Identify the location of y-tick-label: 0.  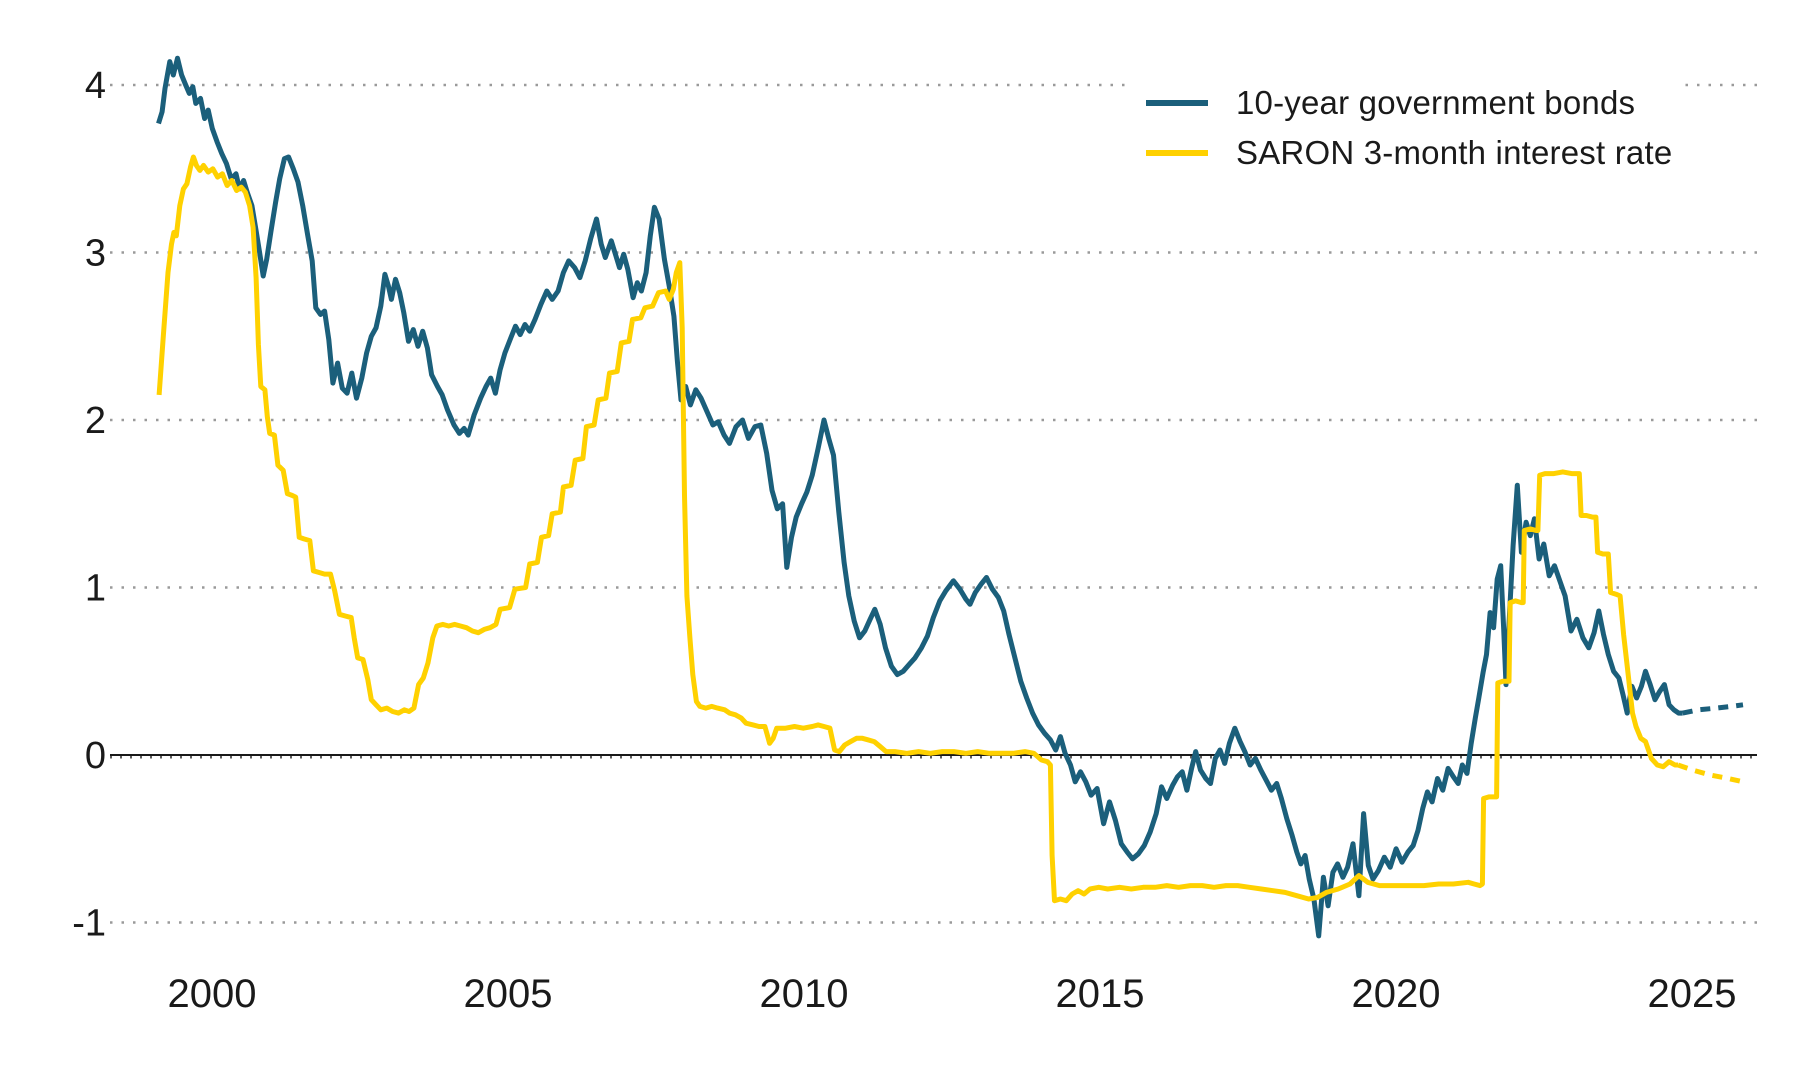
(95, 756).